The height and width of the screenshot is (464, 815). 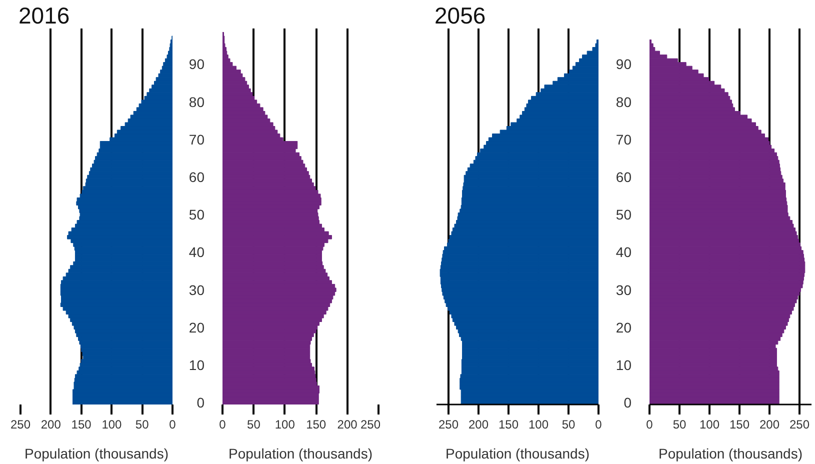 I want to click on chart-title: 2016, so click(x=44, y=15).